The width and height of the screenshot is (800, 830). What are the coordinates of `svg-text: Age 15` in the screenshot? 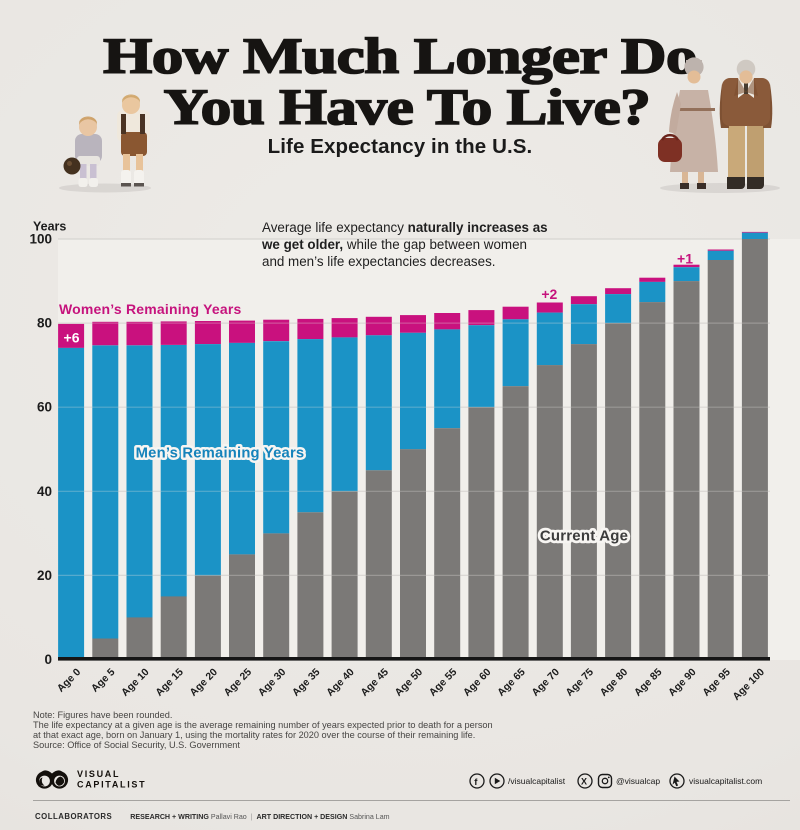 It's located at (170, 683).